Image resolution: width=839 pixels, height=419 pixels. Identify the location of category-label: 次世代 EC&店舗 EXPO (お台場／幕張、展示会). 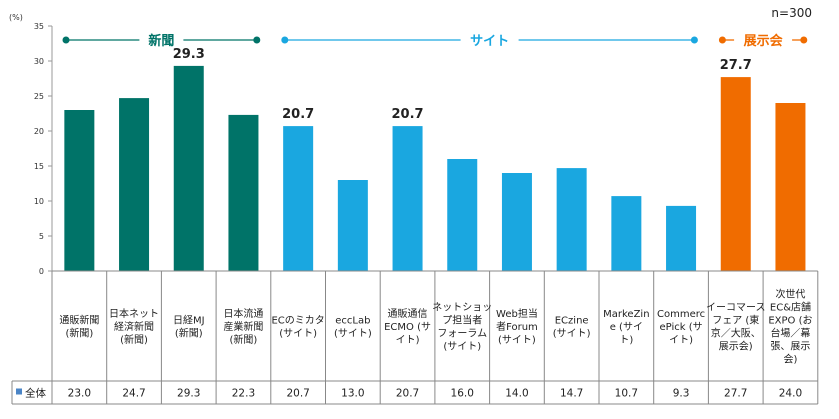
(790, 327).